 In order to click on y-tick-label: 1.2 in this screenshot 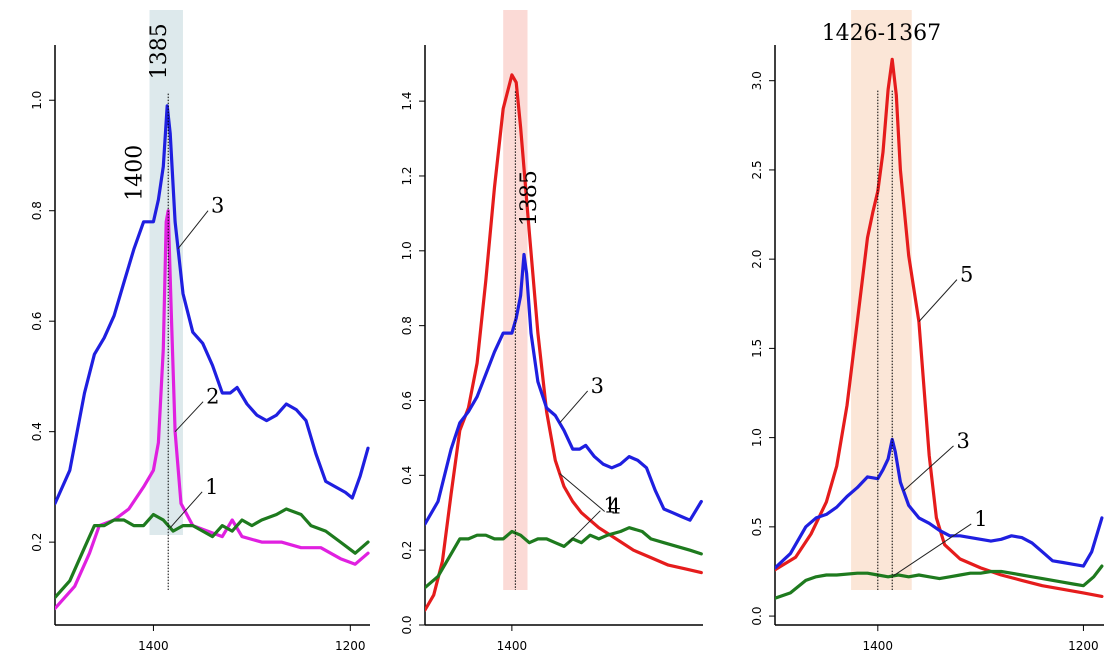, I will do `click(407, 175)`.